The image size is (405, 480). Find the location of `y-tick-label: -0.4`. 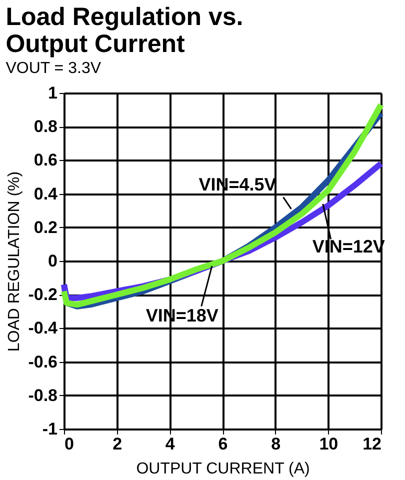

y-tick-label: -0.4 is located at coordinates (43, 328).